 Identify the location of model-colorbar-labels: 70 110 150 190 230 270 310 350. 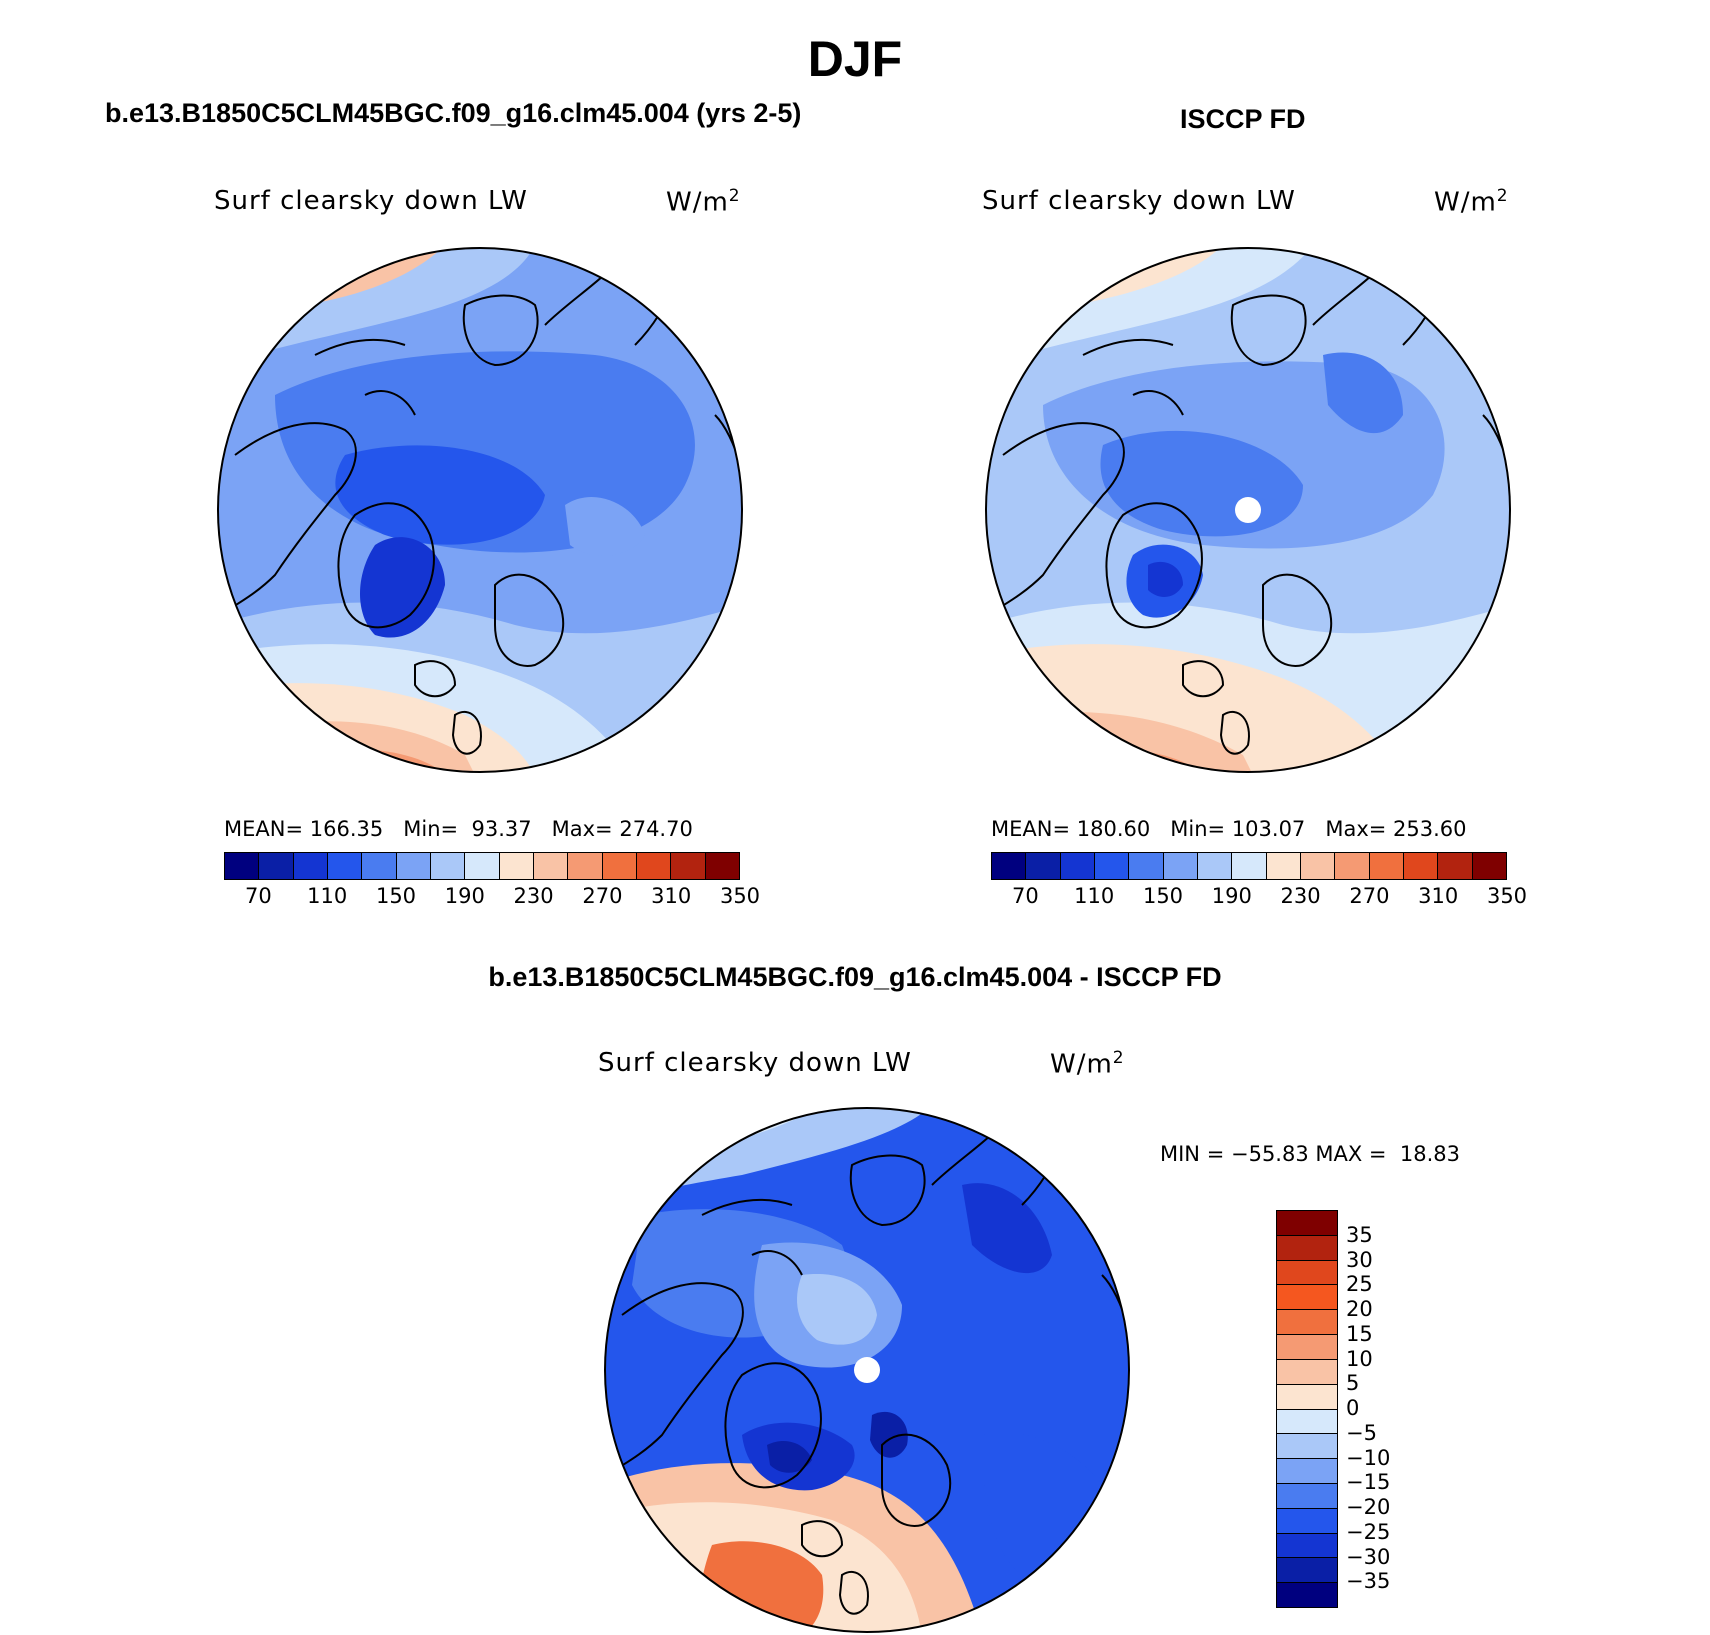
(492, 894).